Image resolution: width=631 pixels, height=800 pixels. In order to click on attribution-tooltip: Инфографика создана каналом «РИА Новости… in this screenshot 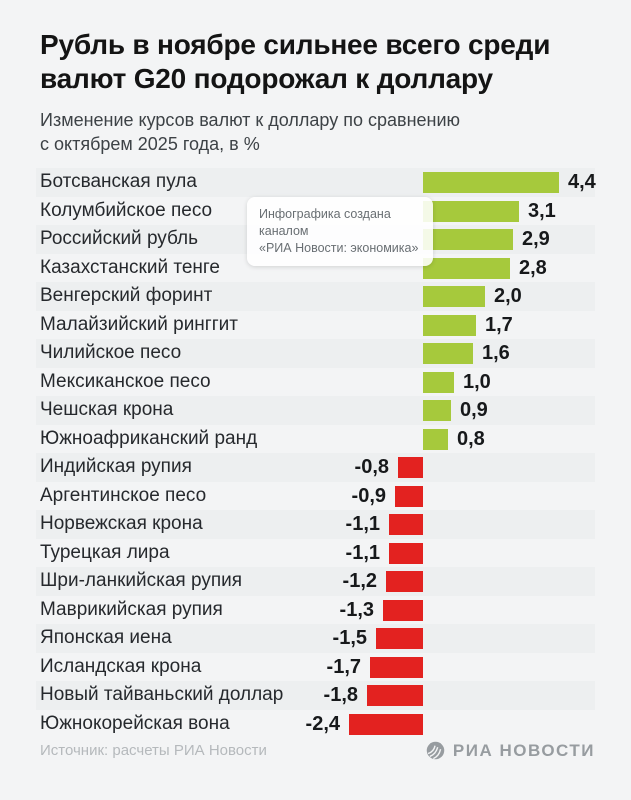, I will do `click(340, 231)`.